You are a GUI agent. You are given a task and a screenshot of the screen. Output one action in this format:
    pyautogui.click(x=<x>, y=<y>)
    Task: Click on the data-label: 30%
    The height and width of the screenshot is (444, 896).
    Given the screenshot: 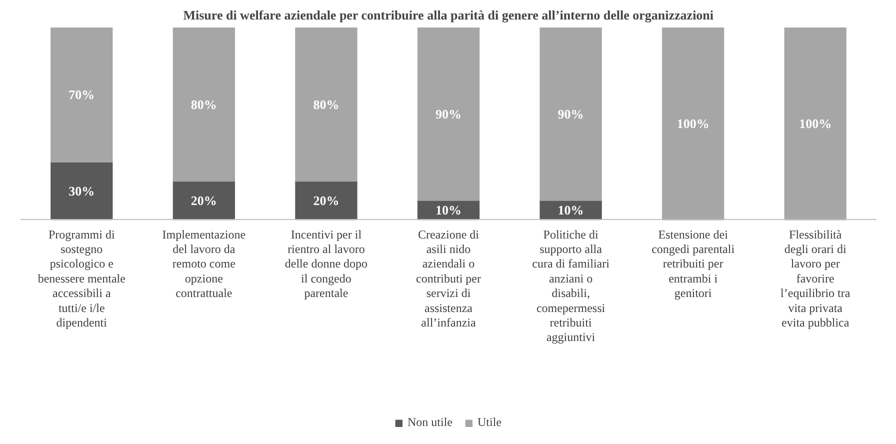 What is the action you would take?
    pyautogui.click(x=81, y=190)
    